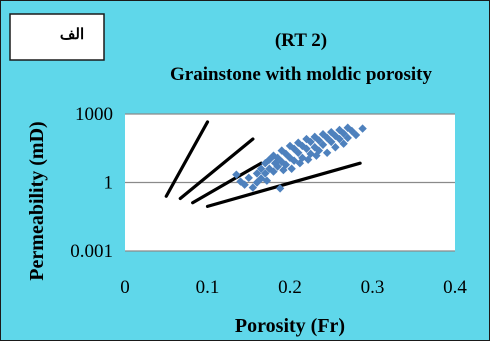 This screenshot has height=341, width=490. What do you see at coordinates (94, 114) in the screenshot?
I see `y-tick-label: 1000` at bounding box center [94, 114].